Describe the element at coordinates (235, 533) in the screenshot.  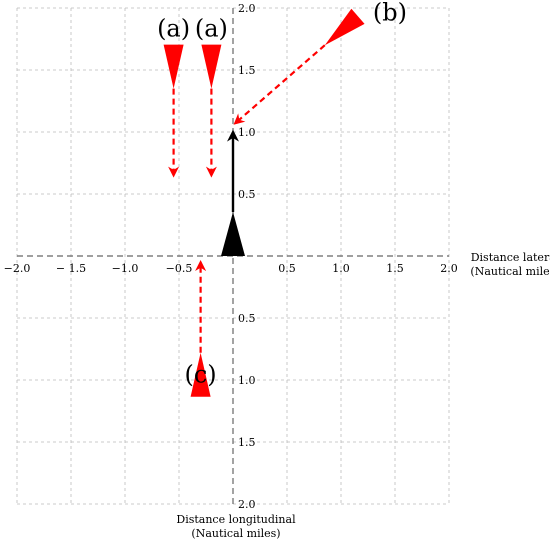
I see `y-axis-title-line2: (Nautical miles)` at that location.